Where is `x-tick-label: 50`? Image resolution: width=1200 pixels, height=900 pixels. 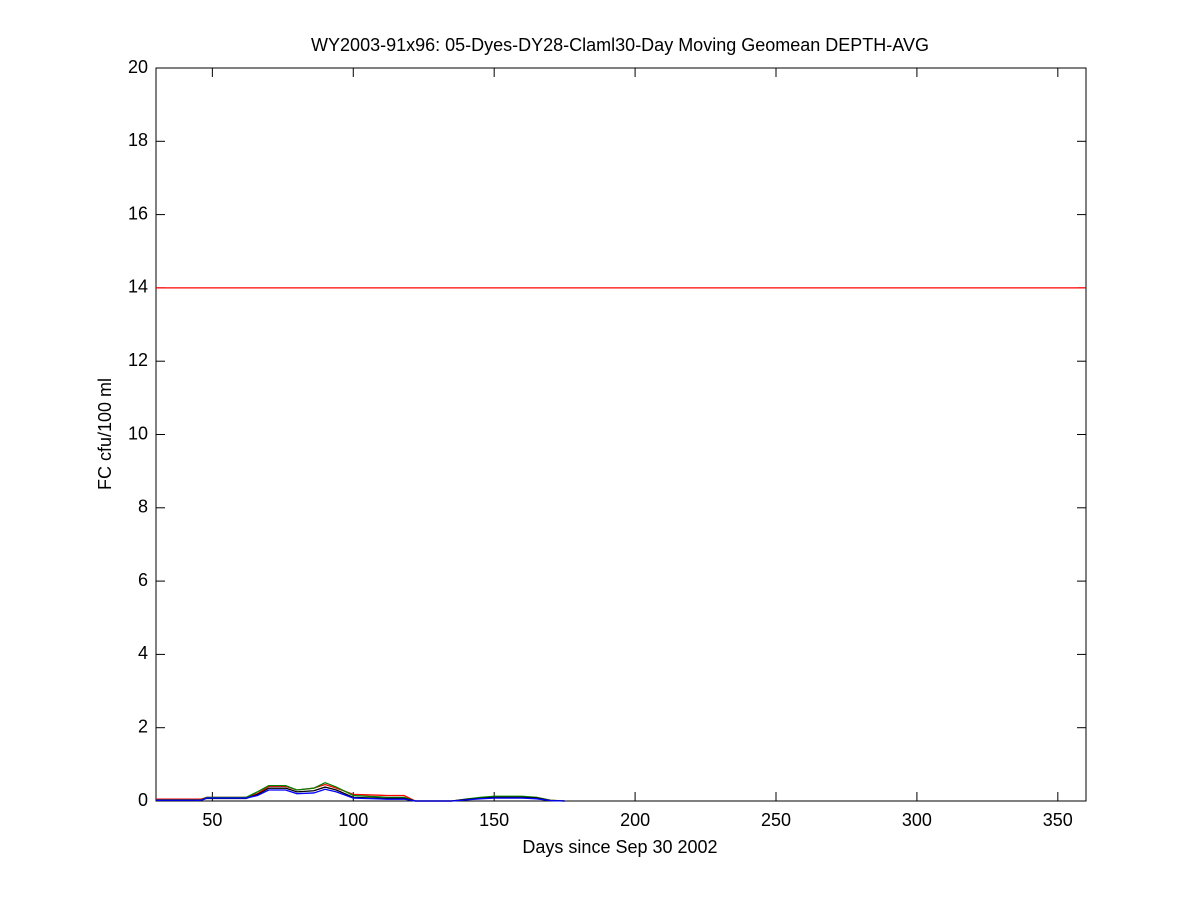
x-tick-label: 50 is located at coordinates (212, 820).